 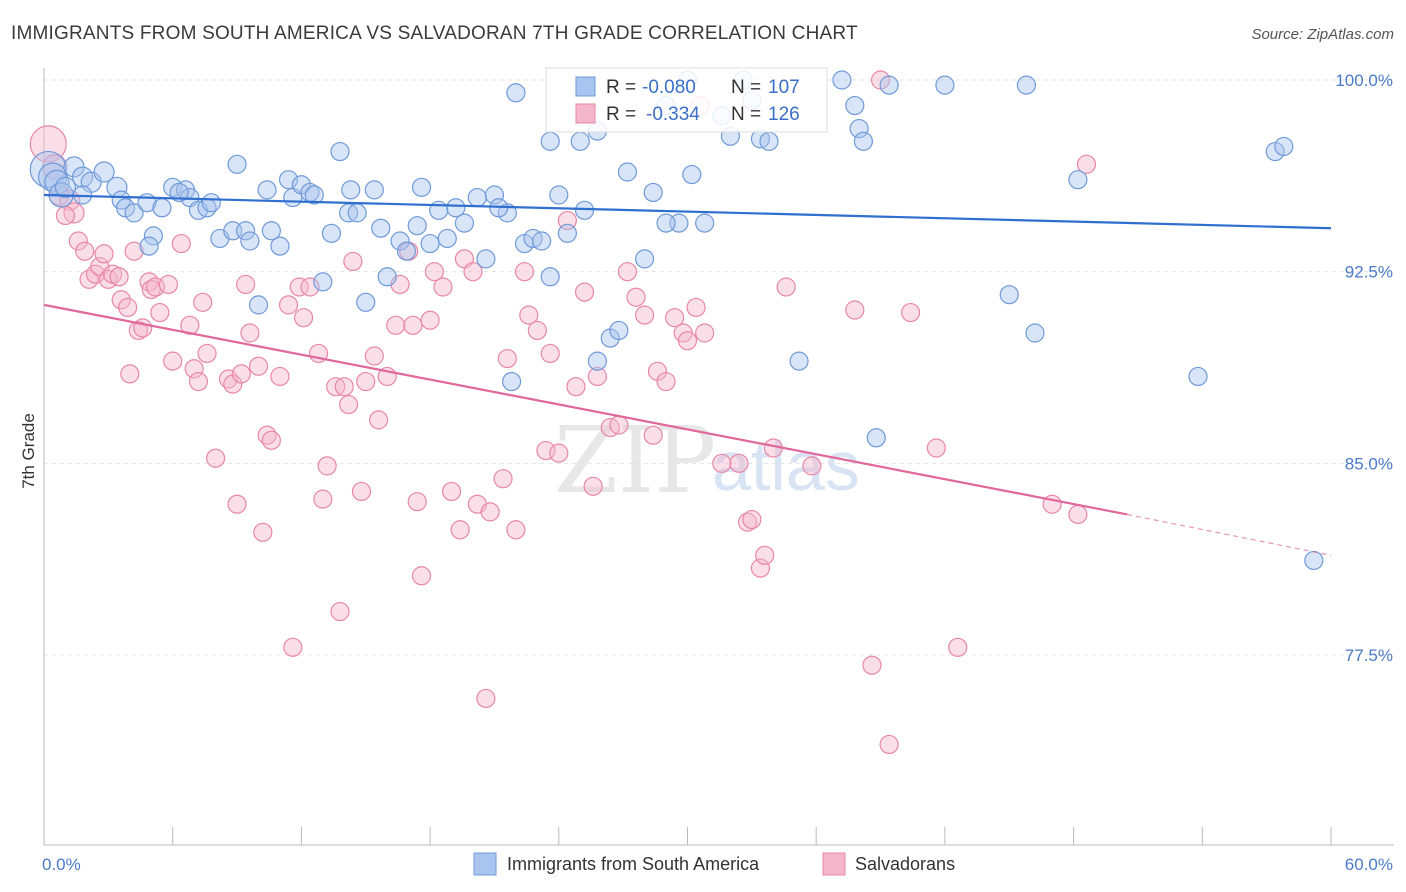 I want to click on y-tick-labels: 100.0% 92.5% 85.0% 77.5%, so click(x=1364, y=368).